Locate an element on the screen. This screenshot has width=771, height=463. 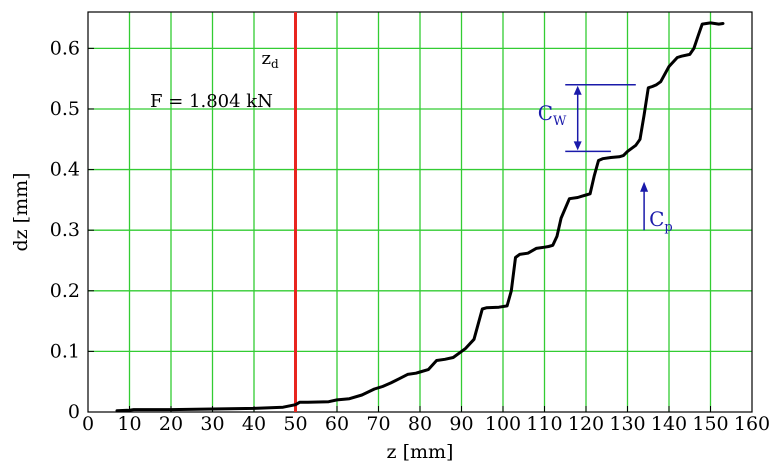
y-tick-label-0: 0 is located at coordinates (74, 412).